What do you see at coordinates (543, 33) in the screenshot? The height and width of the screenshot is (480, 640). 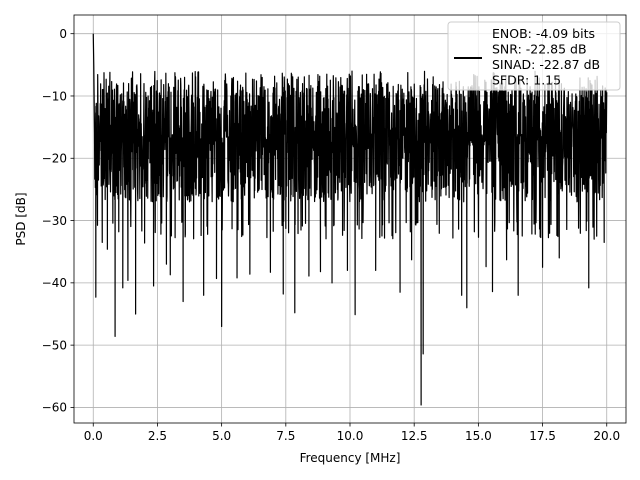 I see `legend-entry-enob: ENOB: -4.09 bits` at bounding box center [543, 33].